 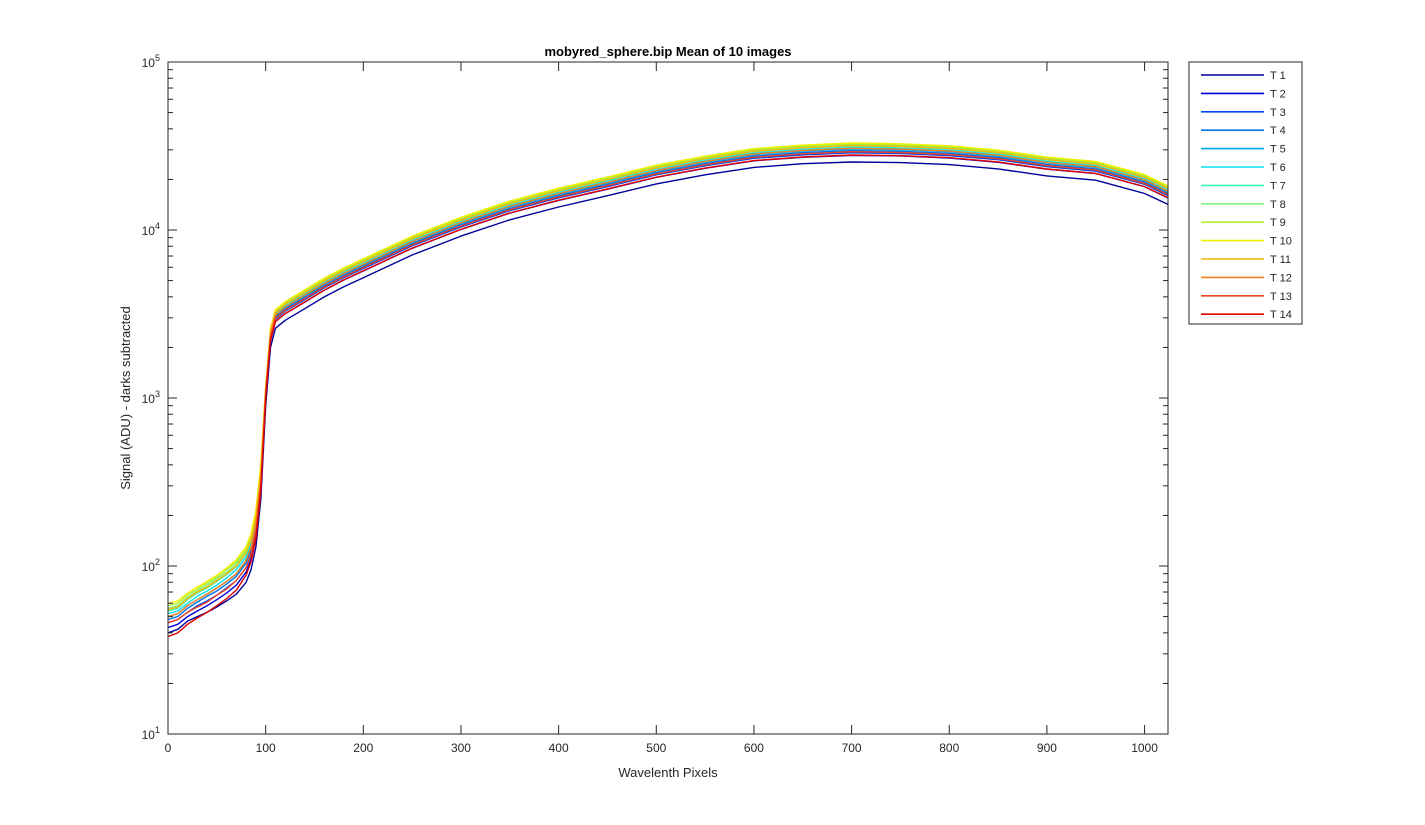 What do you see at coordinates (1278, 205) in the screenshot?
I see `legend-label: T 8` at bounding box center [1278, 205].